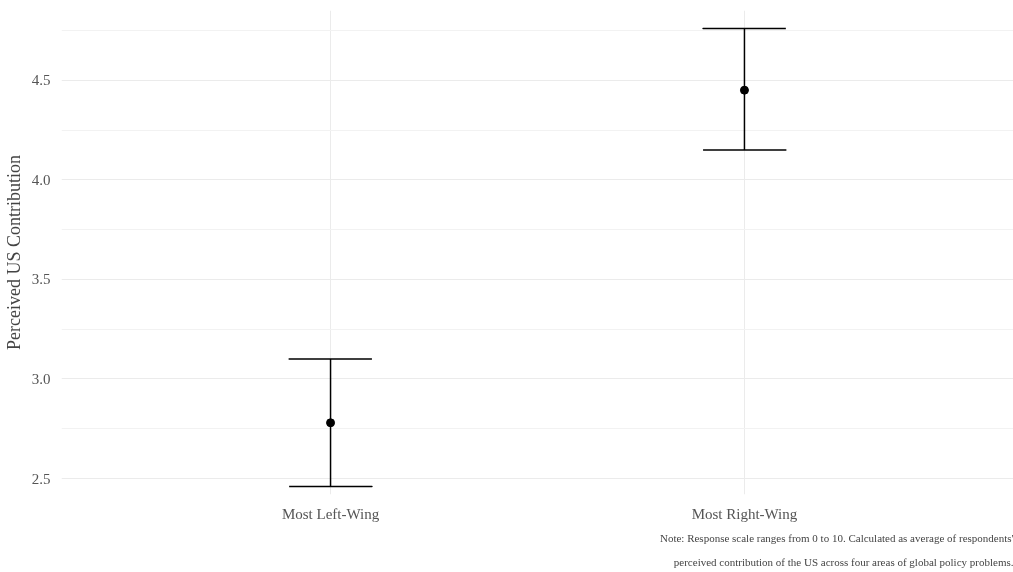 Image resolution: width=1013 pixels, height=572 pixels. Describe the element at coordinates (836, 537) in the screenshot. I see `text: Note: Response scale ranges from 0 to 10. Calculated as average of respondents'` at that location.